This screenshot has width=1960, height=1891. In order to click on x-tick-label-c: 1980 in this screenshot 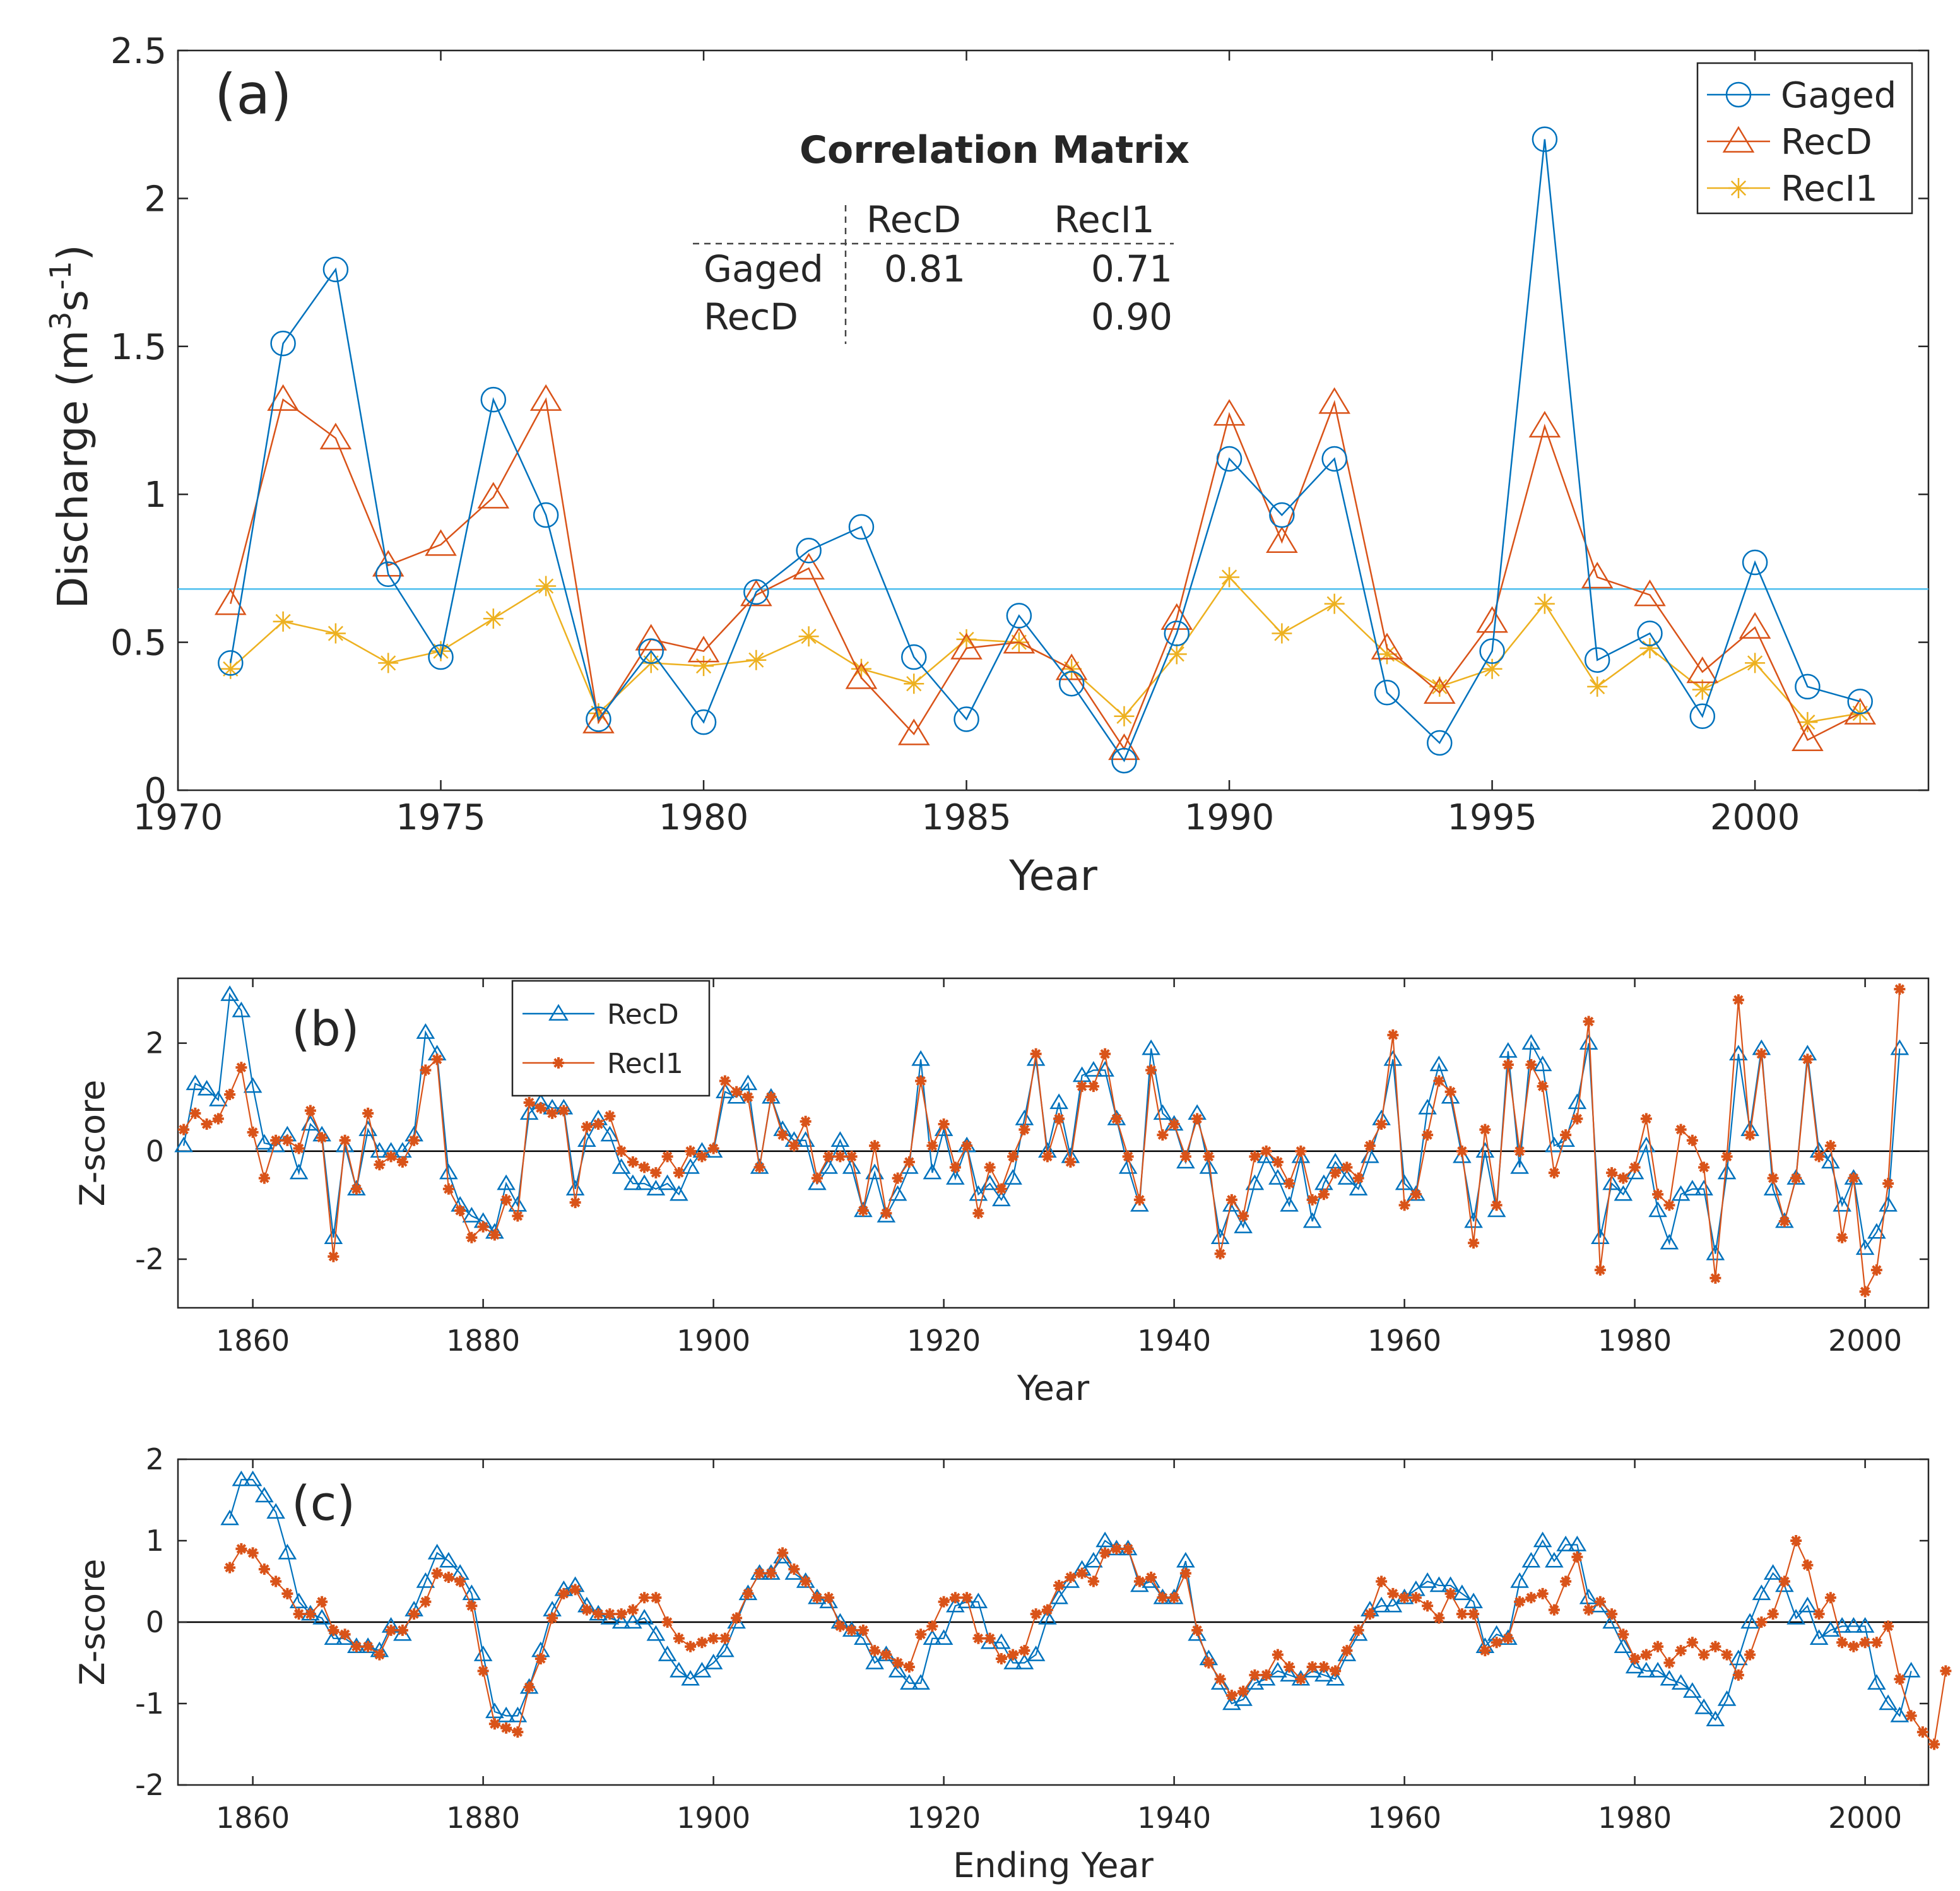, I will do `click(1635, 1818)`.